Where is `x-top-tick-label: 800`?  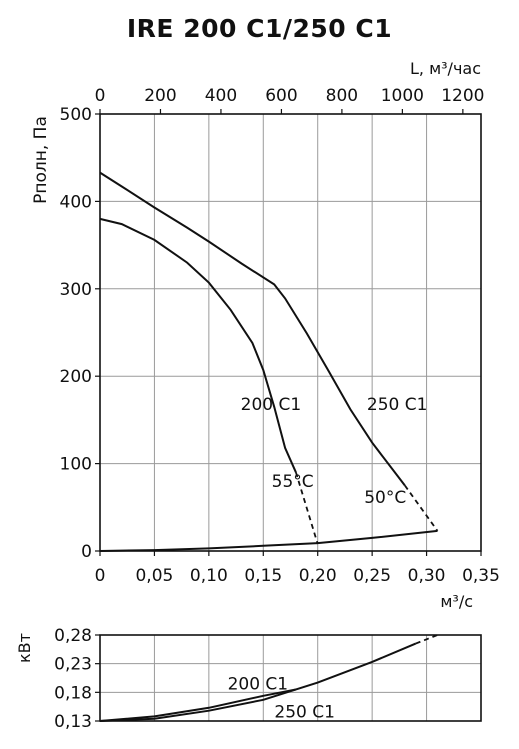
x-top-tick-label: 800 is located at coordinates (342, 96).